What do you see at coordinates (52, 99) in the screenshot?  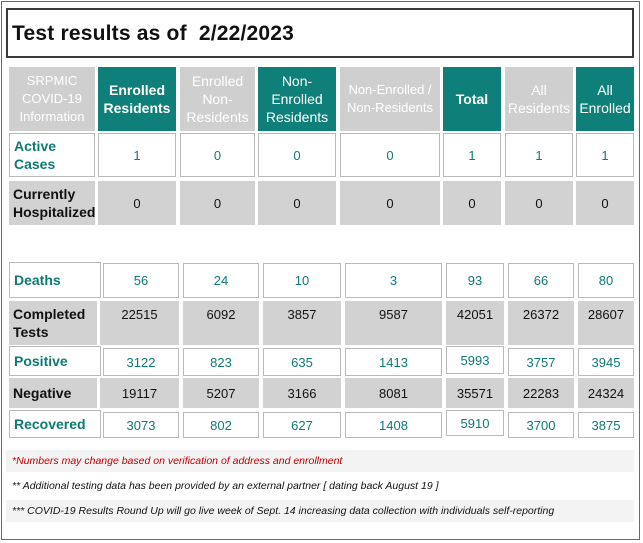 I see `header-info: SRPMIC COVID-19 Information` at bounding box center [52, 99].